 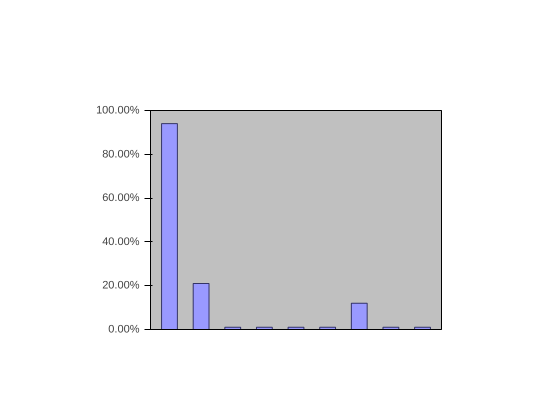 What do you see at coordinates (121, 286) in the screenshot?
I see `y-tick-label: 20.00%` at bounding box center [121, 286].